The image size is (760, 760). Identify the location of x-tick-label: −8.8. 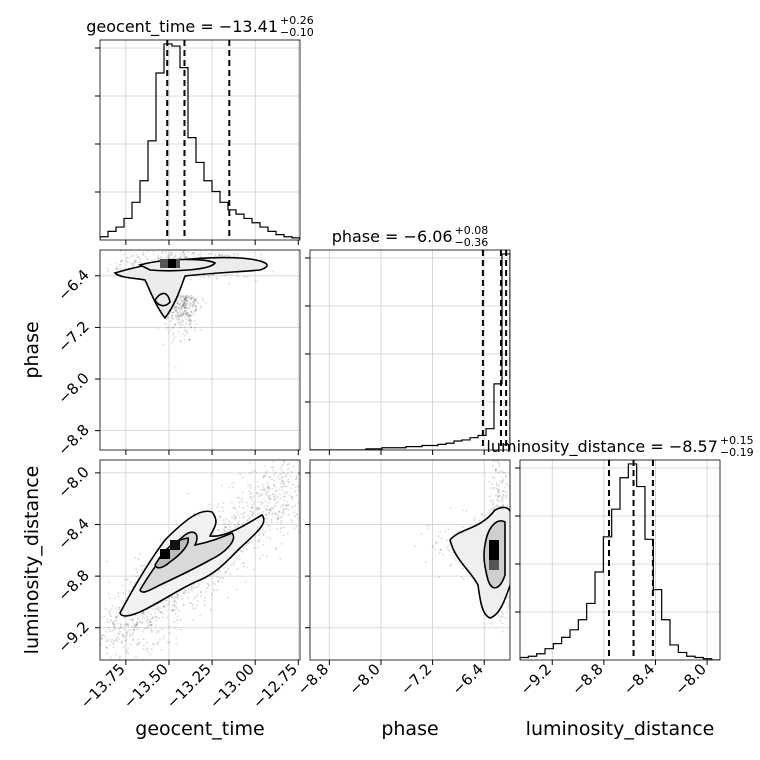
(587, 679).